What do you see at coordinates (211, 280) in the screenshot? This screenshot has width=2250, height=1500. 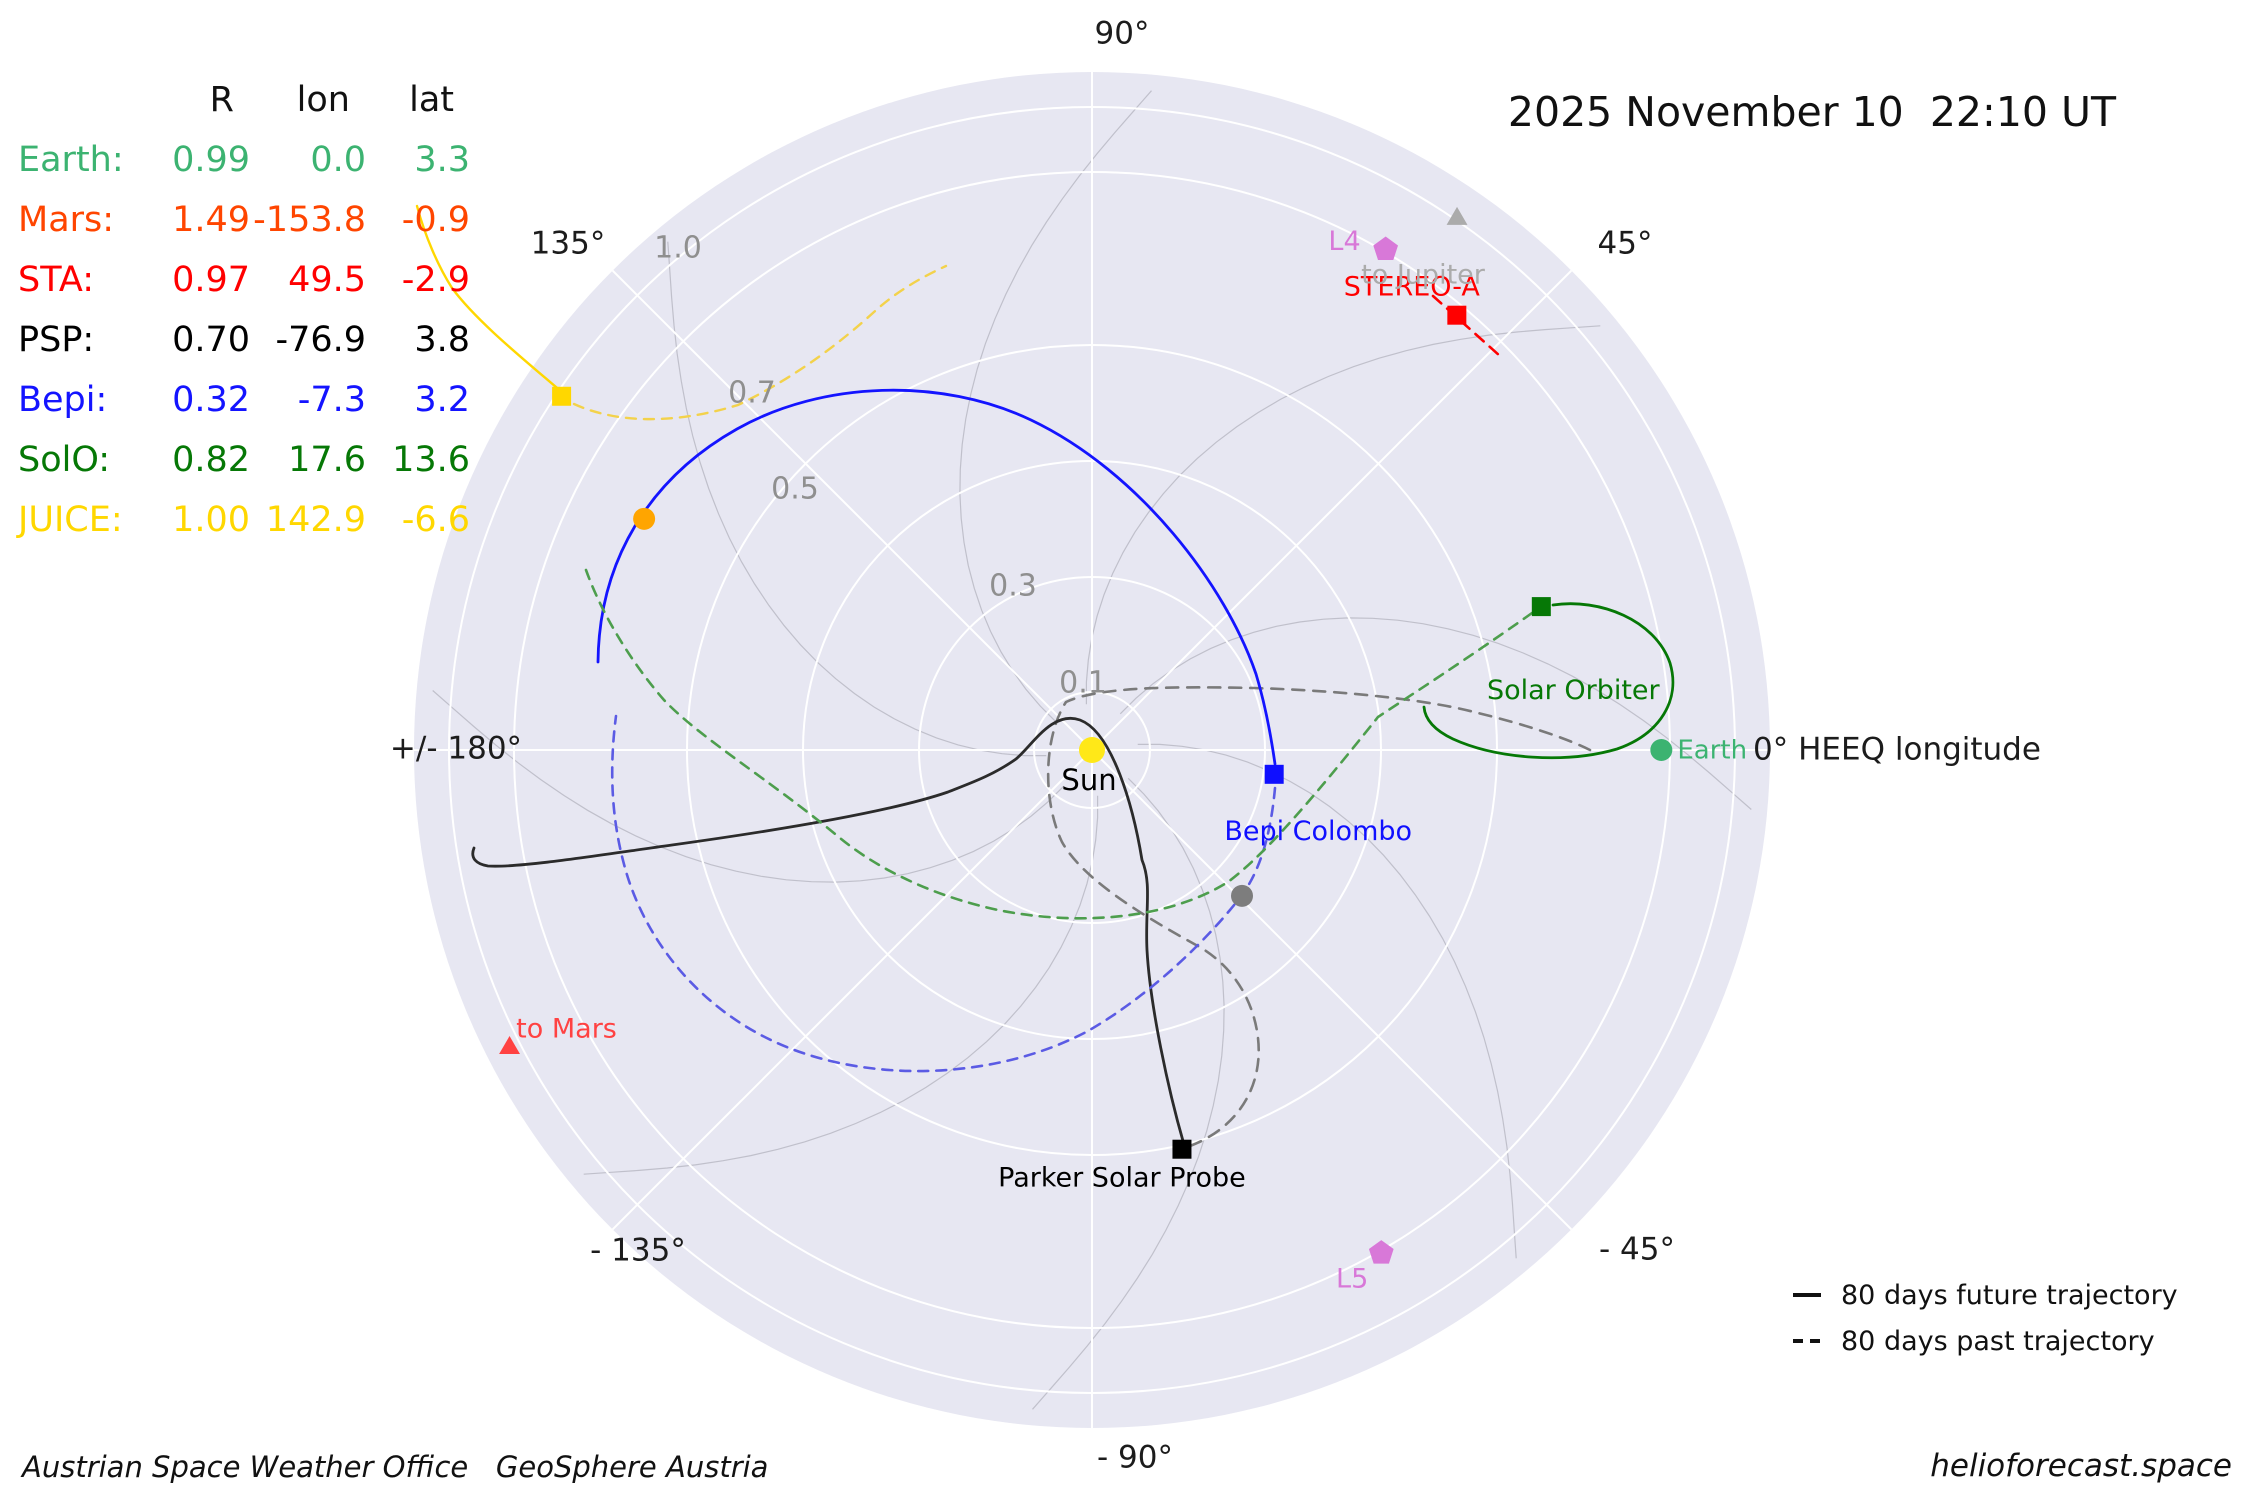 I see `table-cell-R: 0.97` at bounding box center [211, 280].